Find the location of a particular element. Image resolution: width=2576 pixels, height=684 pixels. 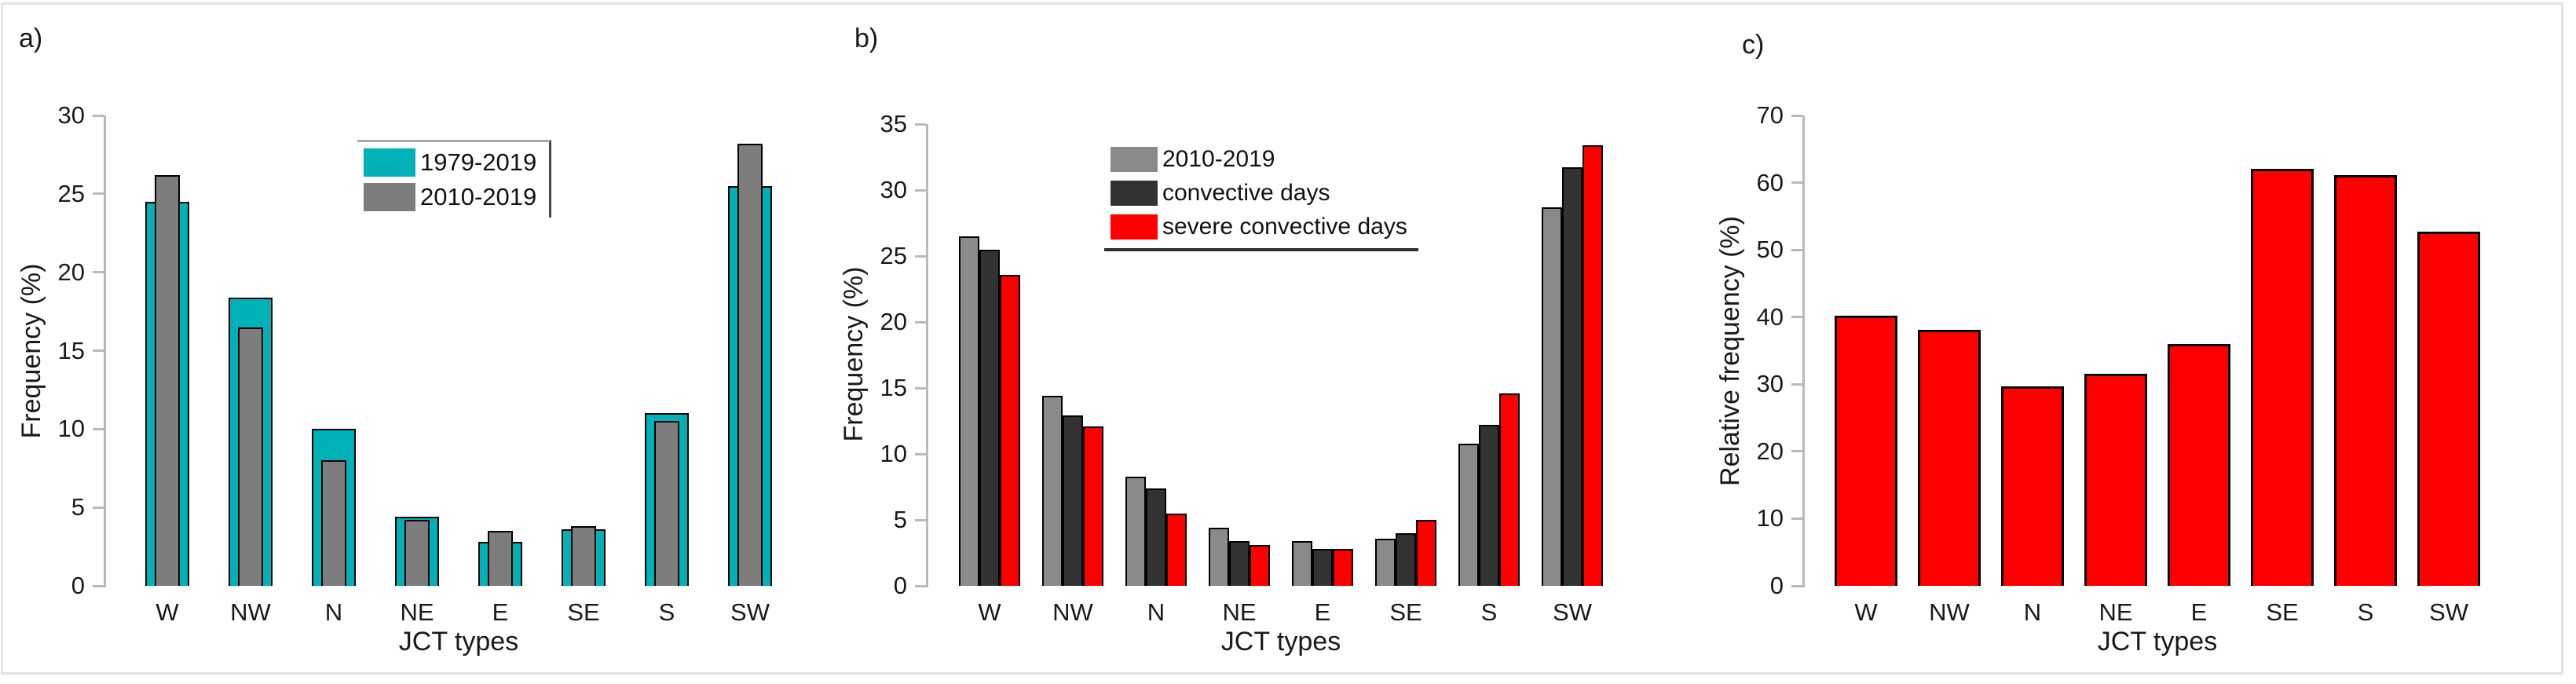

y-tick-label: 15 is located at coordinates (71, 350).